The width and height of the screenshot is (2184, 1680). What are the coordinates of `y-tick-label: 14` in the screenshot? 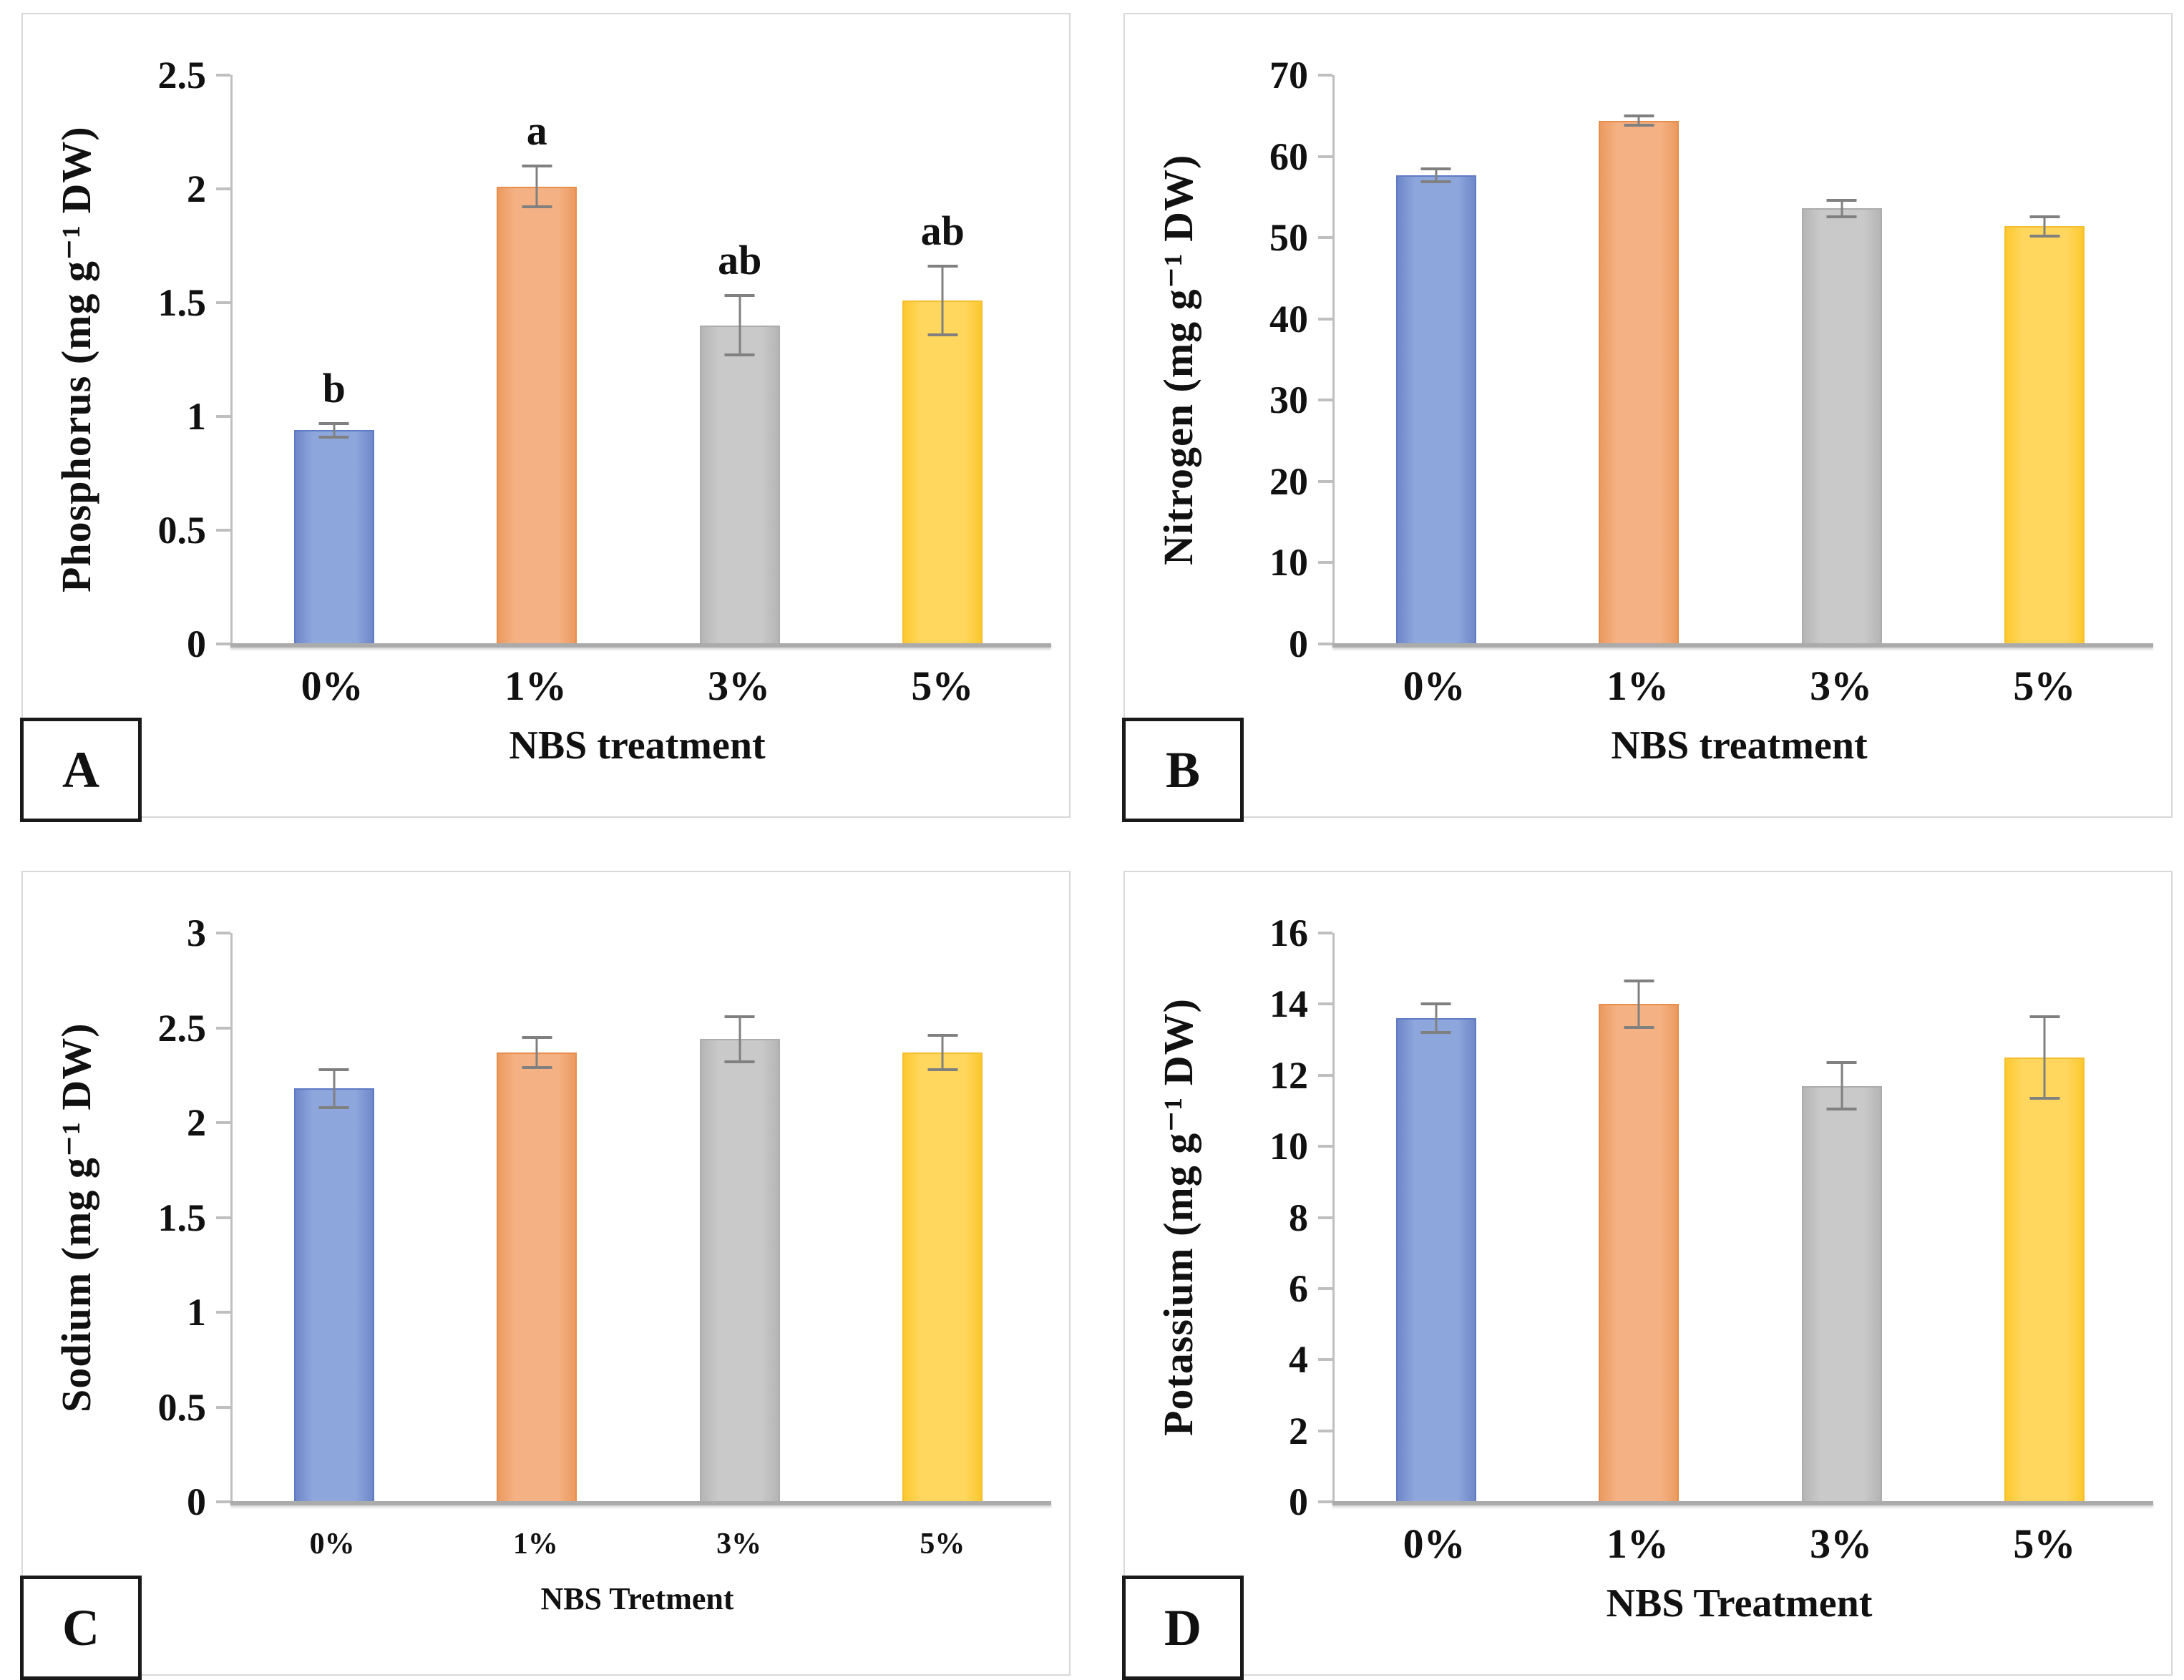 It's located at (1288, 1004).